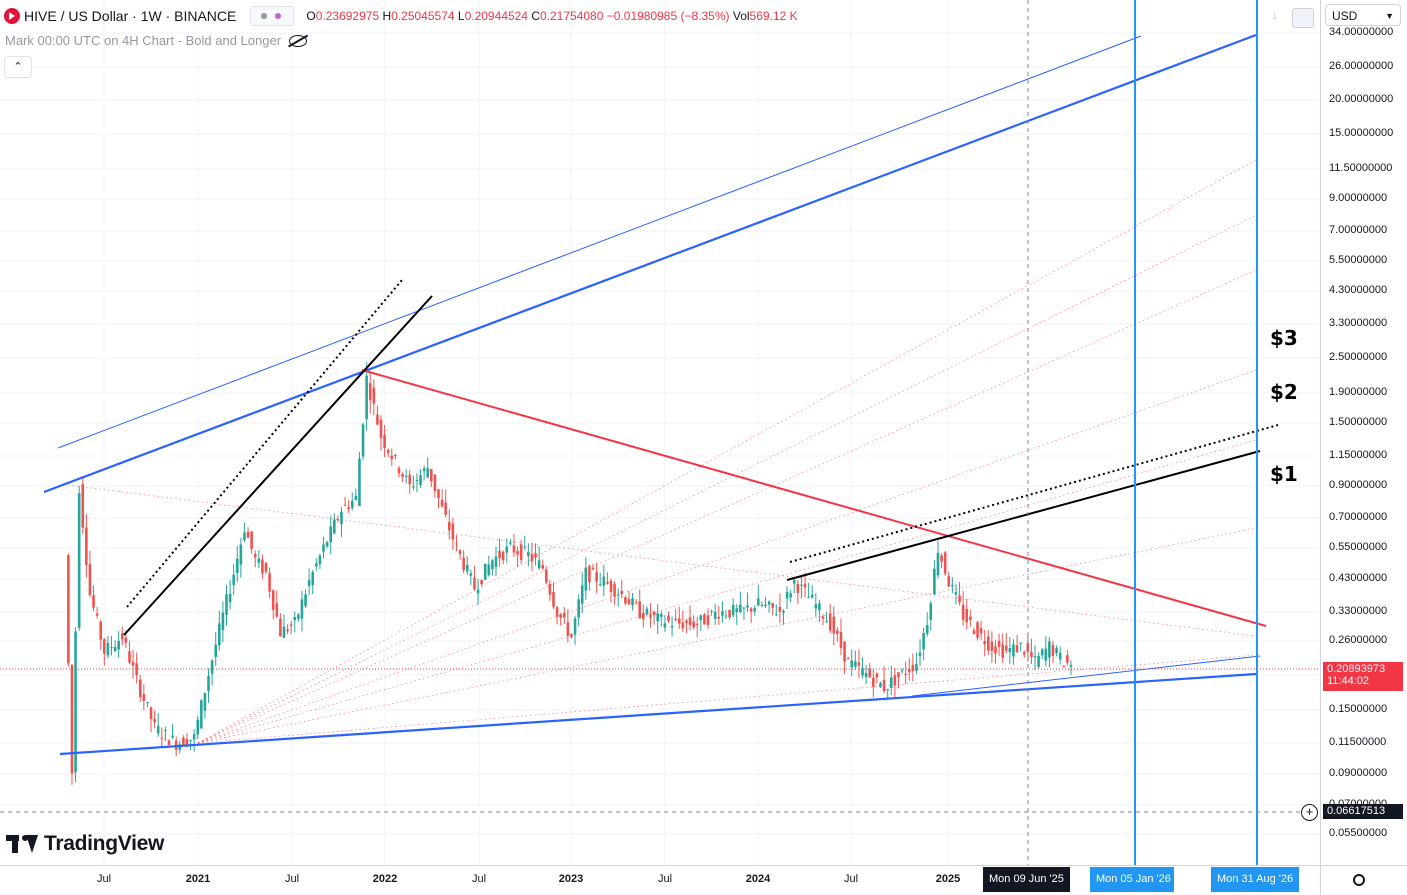 This screenshot has width=1407, height=895. What do you see at coordinates (18, 67) in the screenshot?
I see `collapse-legend-button: ⌃` at bounding box center [18, 67].